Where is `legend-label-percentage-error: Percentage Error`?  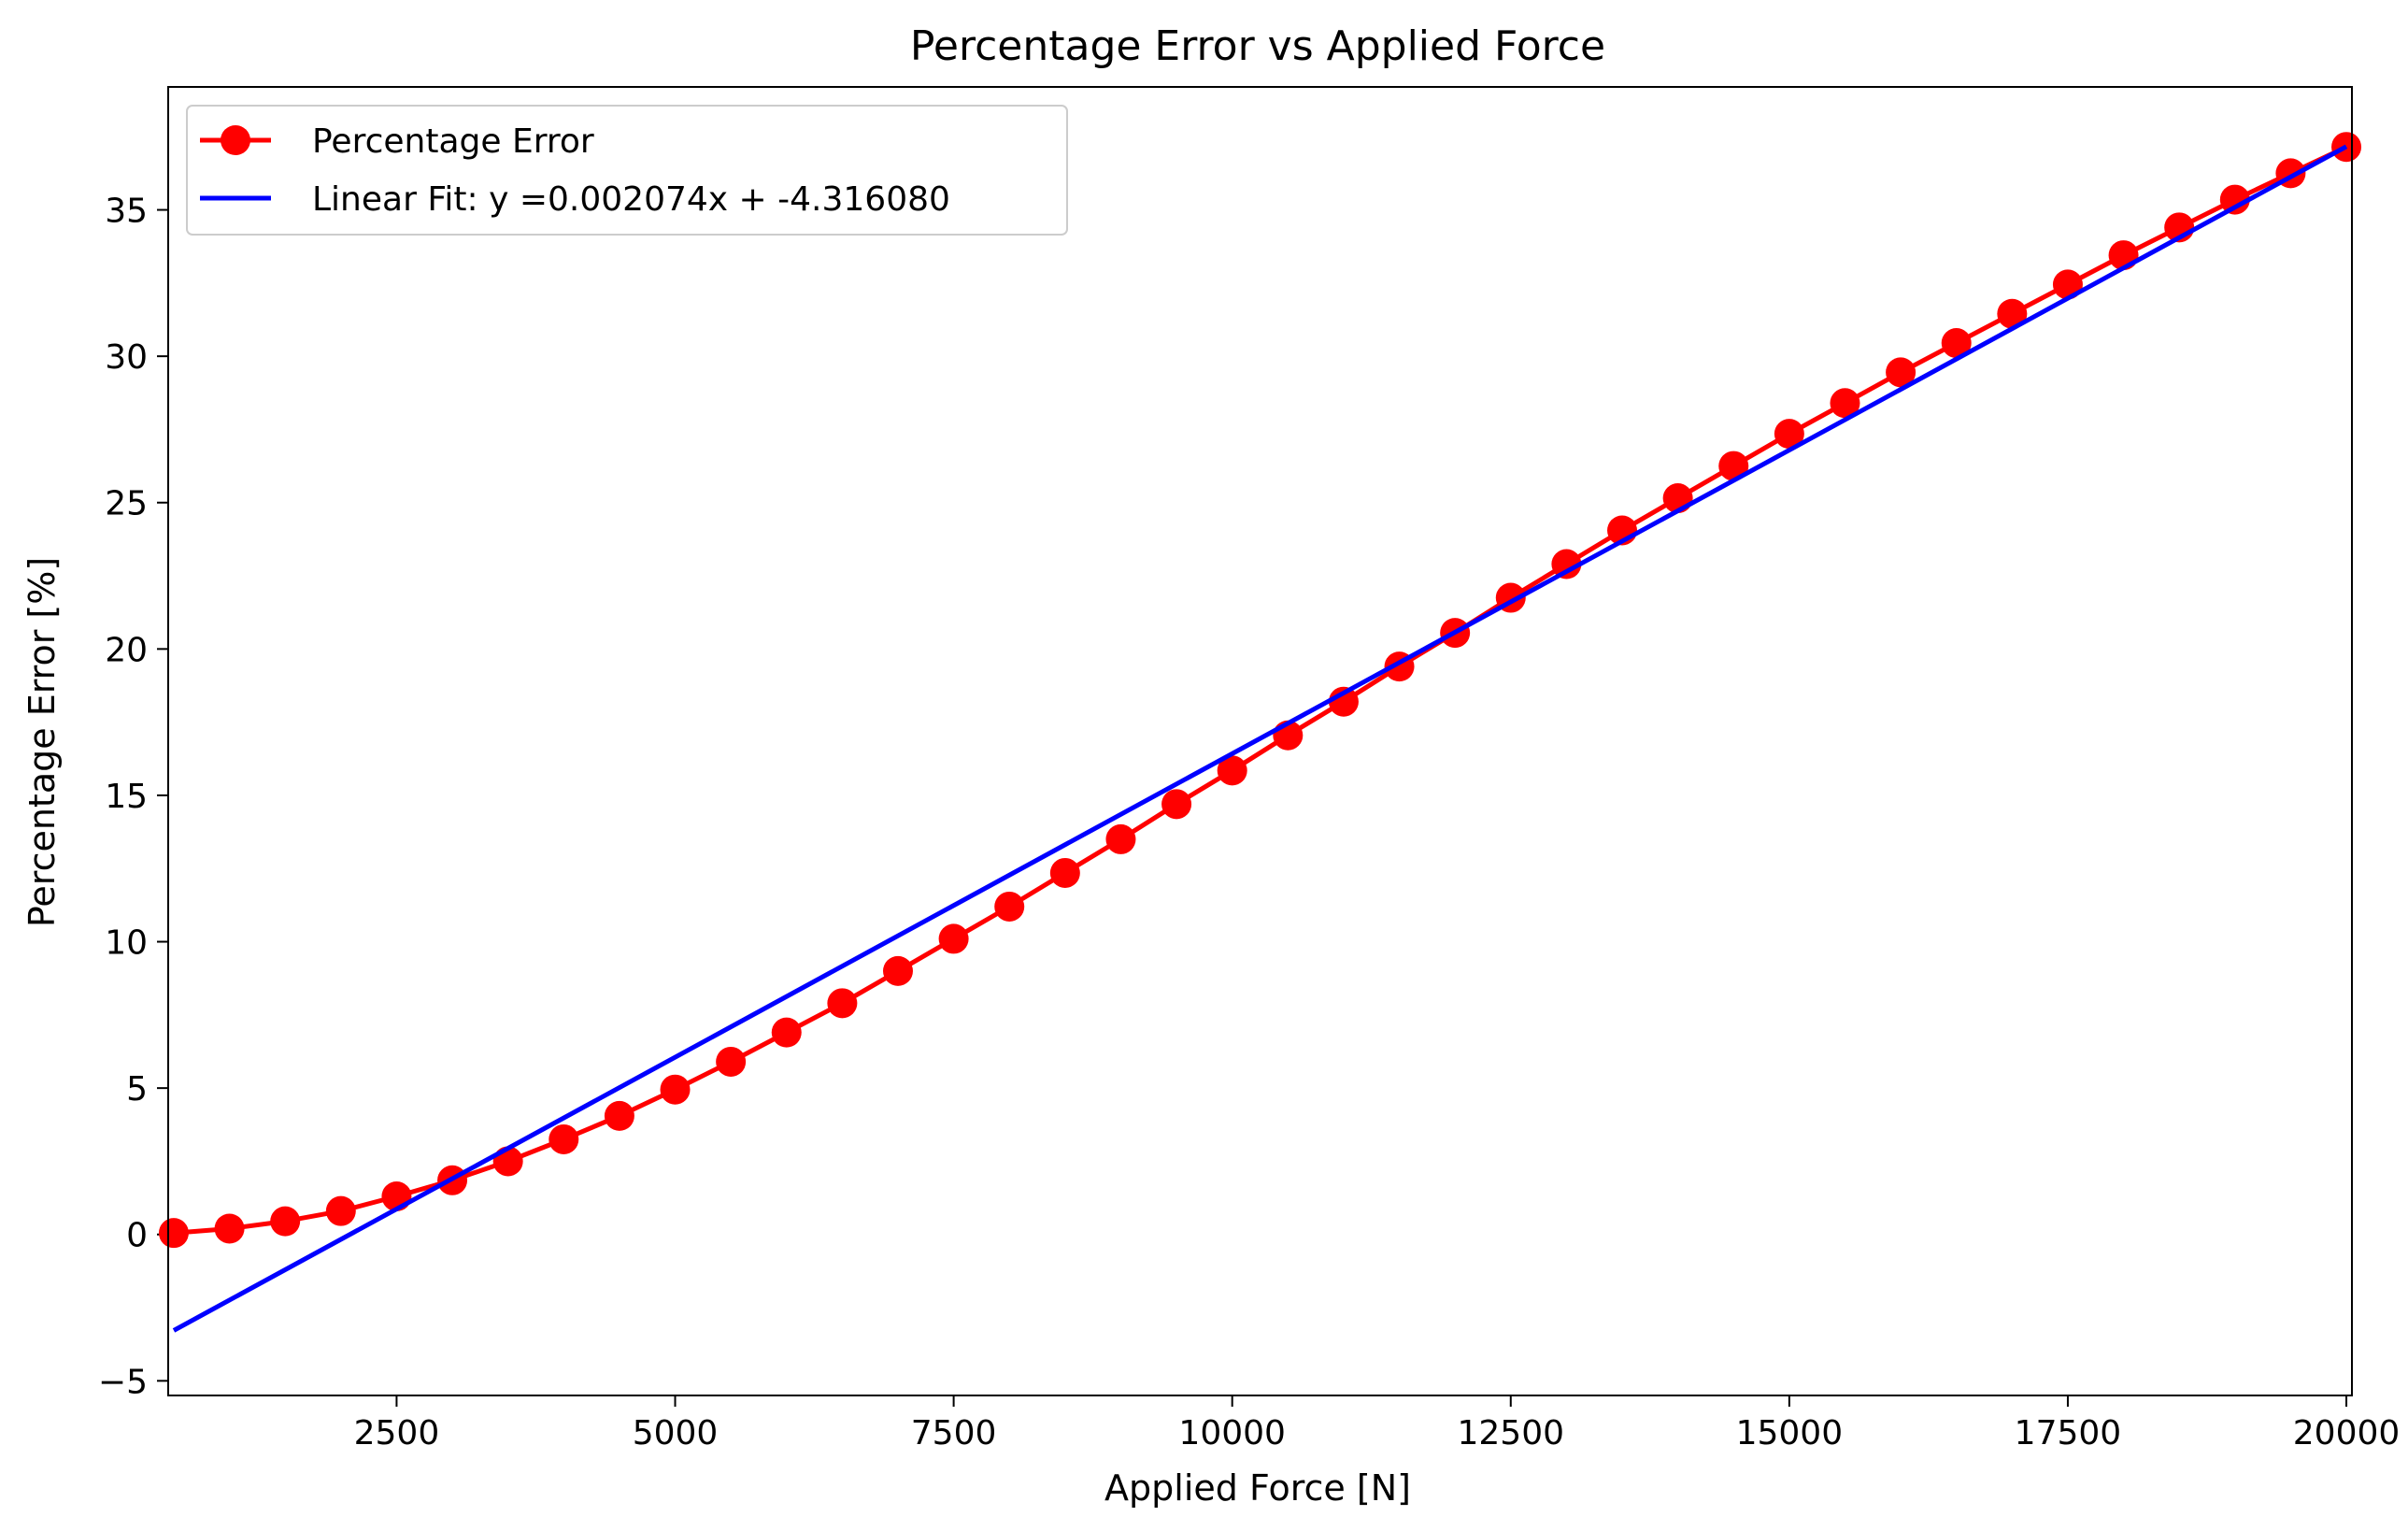 legend-label-percentage-error: Percentage Error is located at coordinates (453, 141).